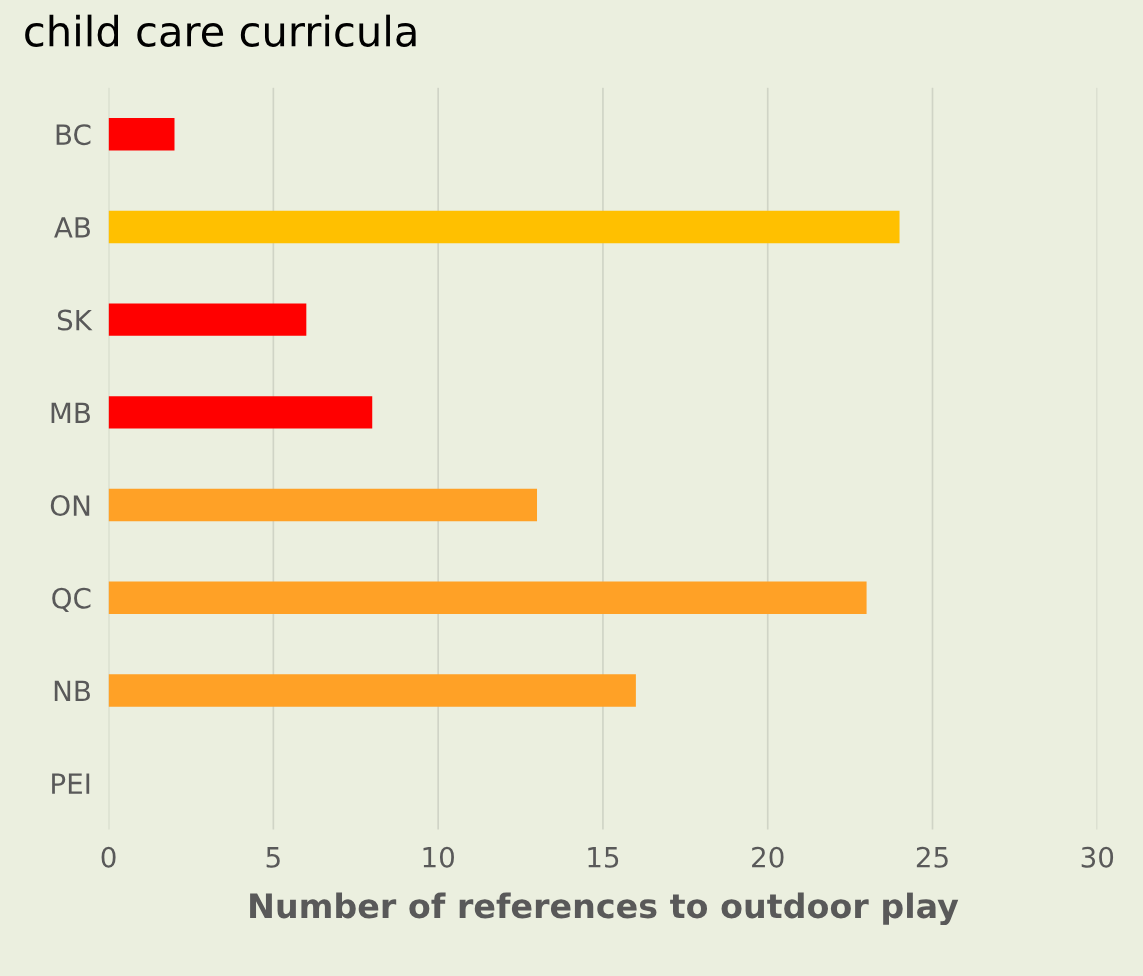 This screenshot has width=1143, height=976. Describe the element at coordinates (70, 506) in the screenshot. I see `y-tick-label: ON` at that location.